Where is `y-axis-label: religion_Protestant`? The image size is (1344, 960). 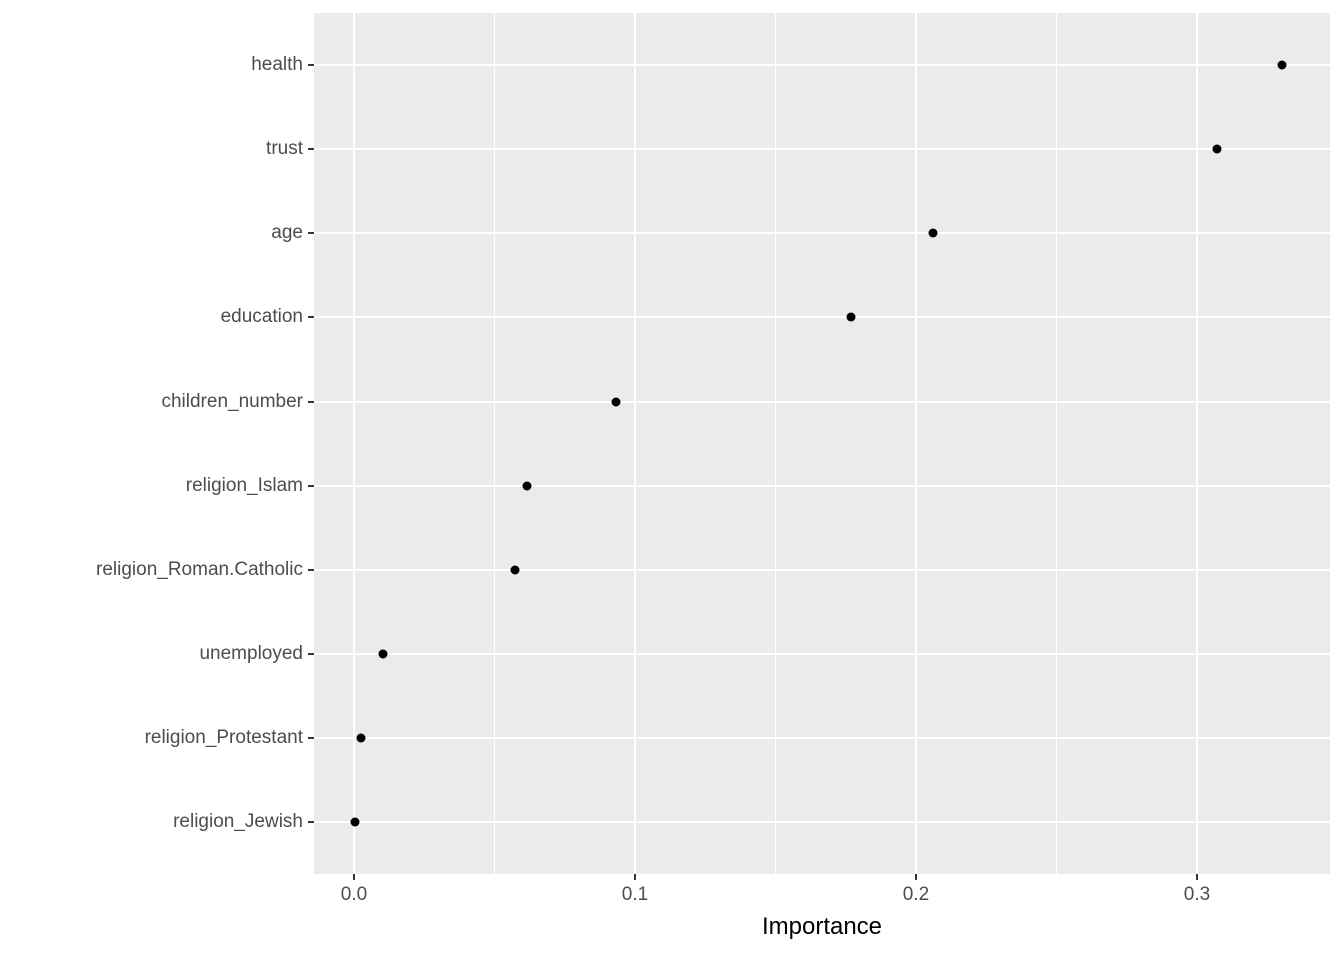 y-axis-label: religion_Protestant is located at coordinates (223, 738).